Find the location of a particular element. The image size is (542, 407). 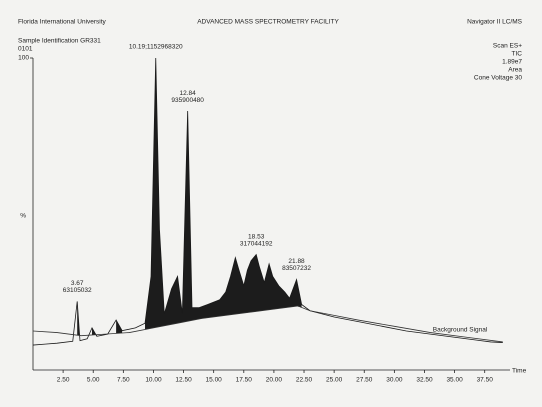

x-tick-label: 12.50 is located at coordinates (183, 380).